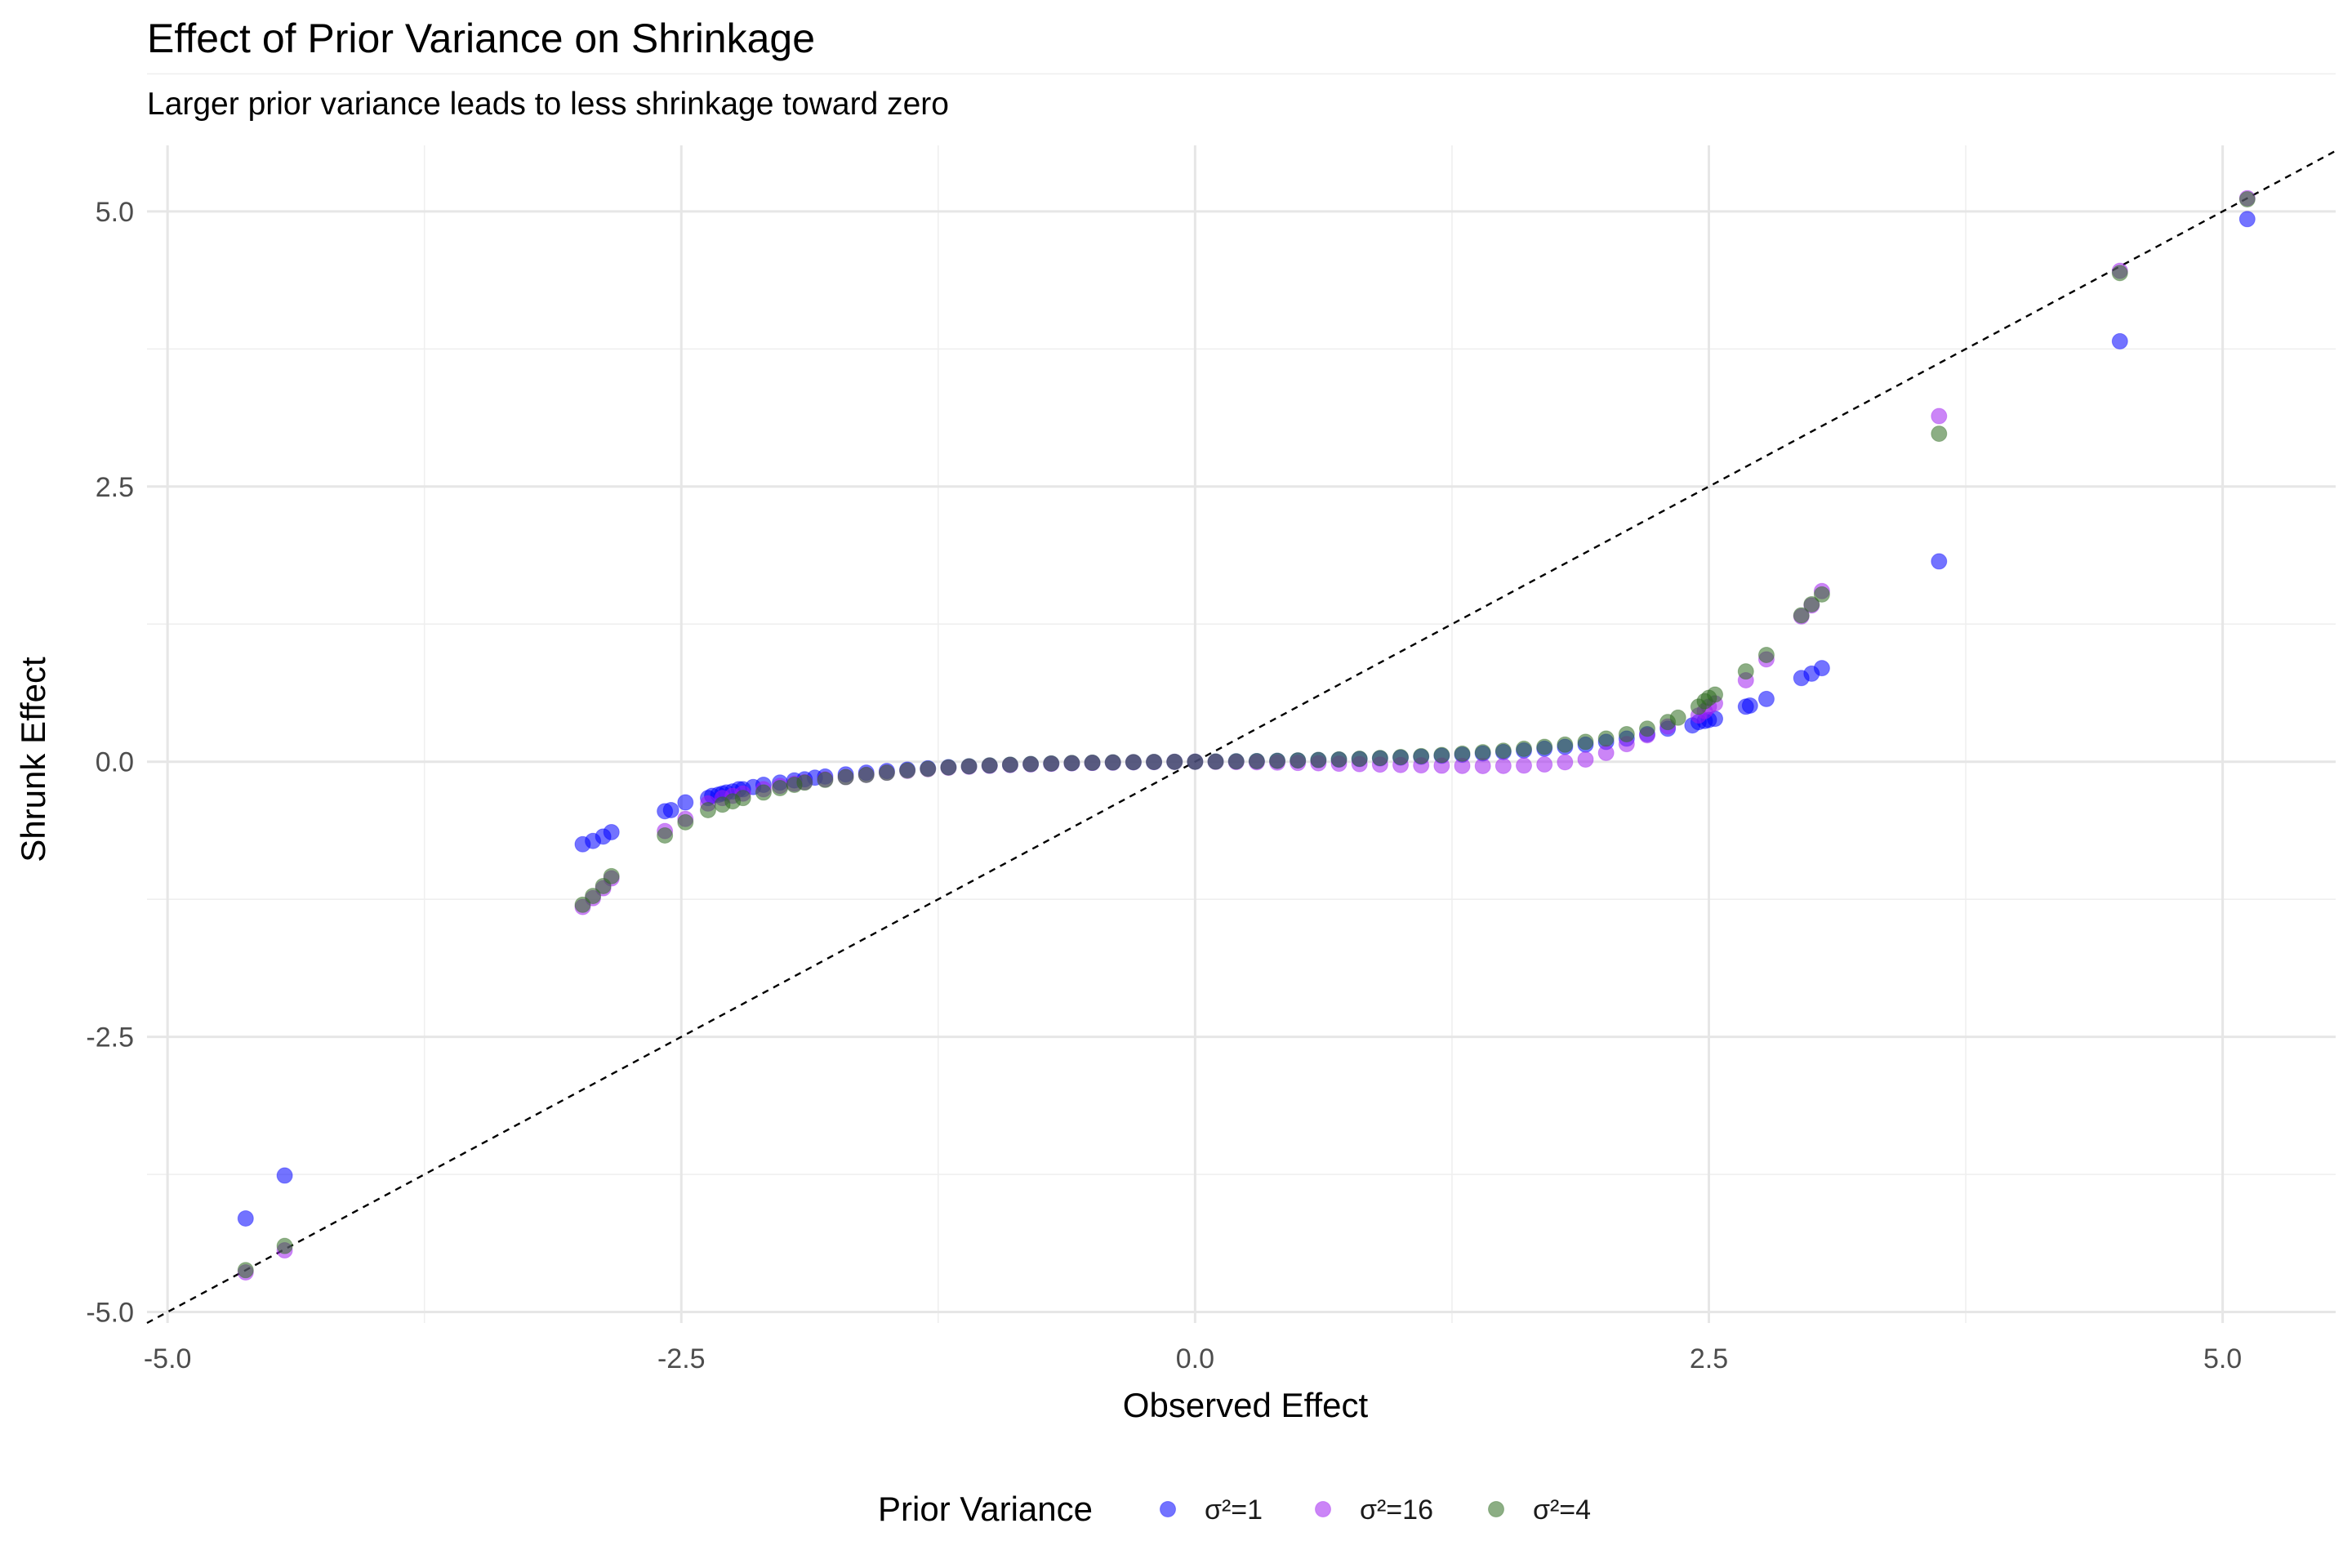 This screenshot has height=1568, width=2352. I want to click on x-tick-label: -2.5, so click(681, 1358).